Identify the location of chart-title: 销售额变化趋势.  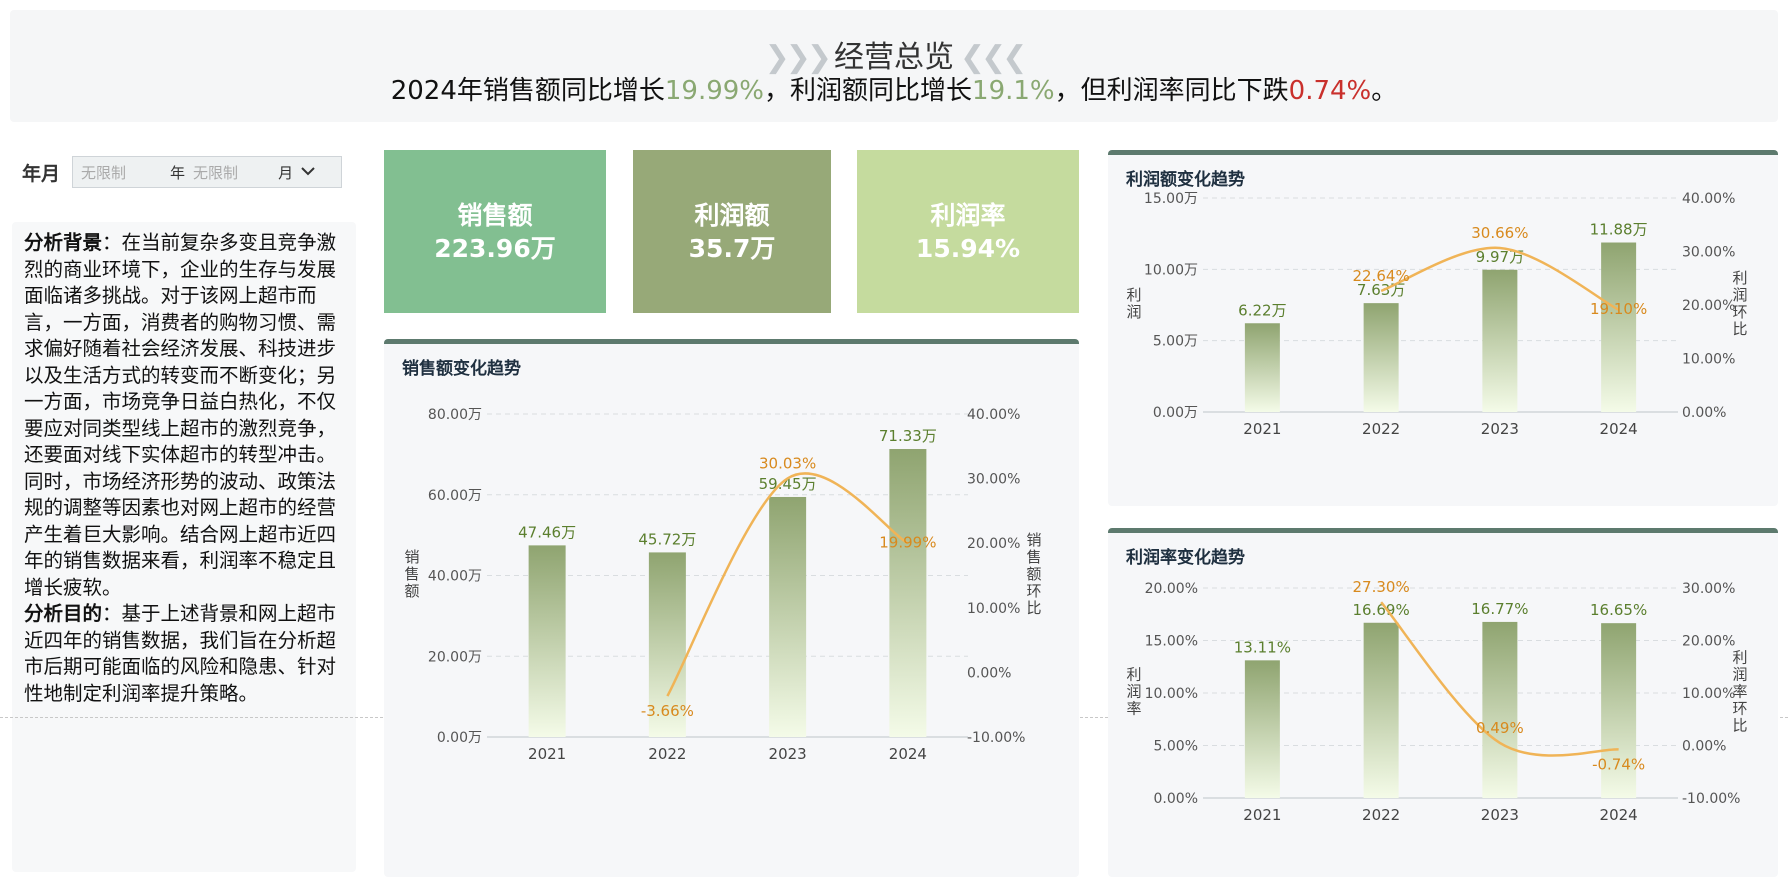
(461, 369).